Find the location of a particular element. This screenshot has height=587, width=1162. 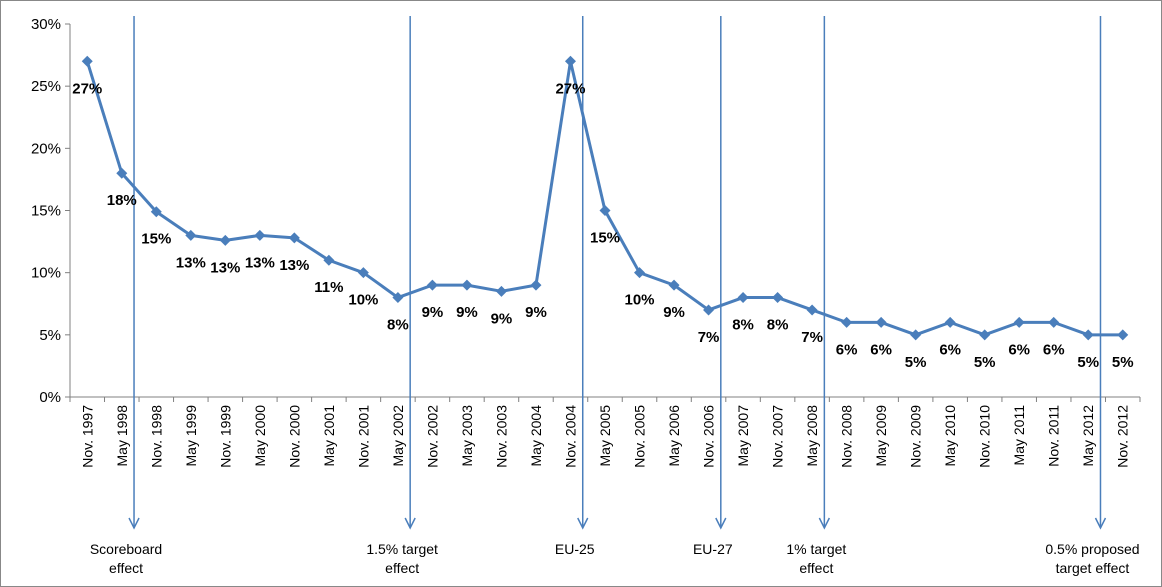

y-tick-label: 5% is located at coordinates (50, 335).